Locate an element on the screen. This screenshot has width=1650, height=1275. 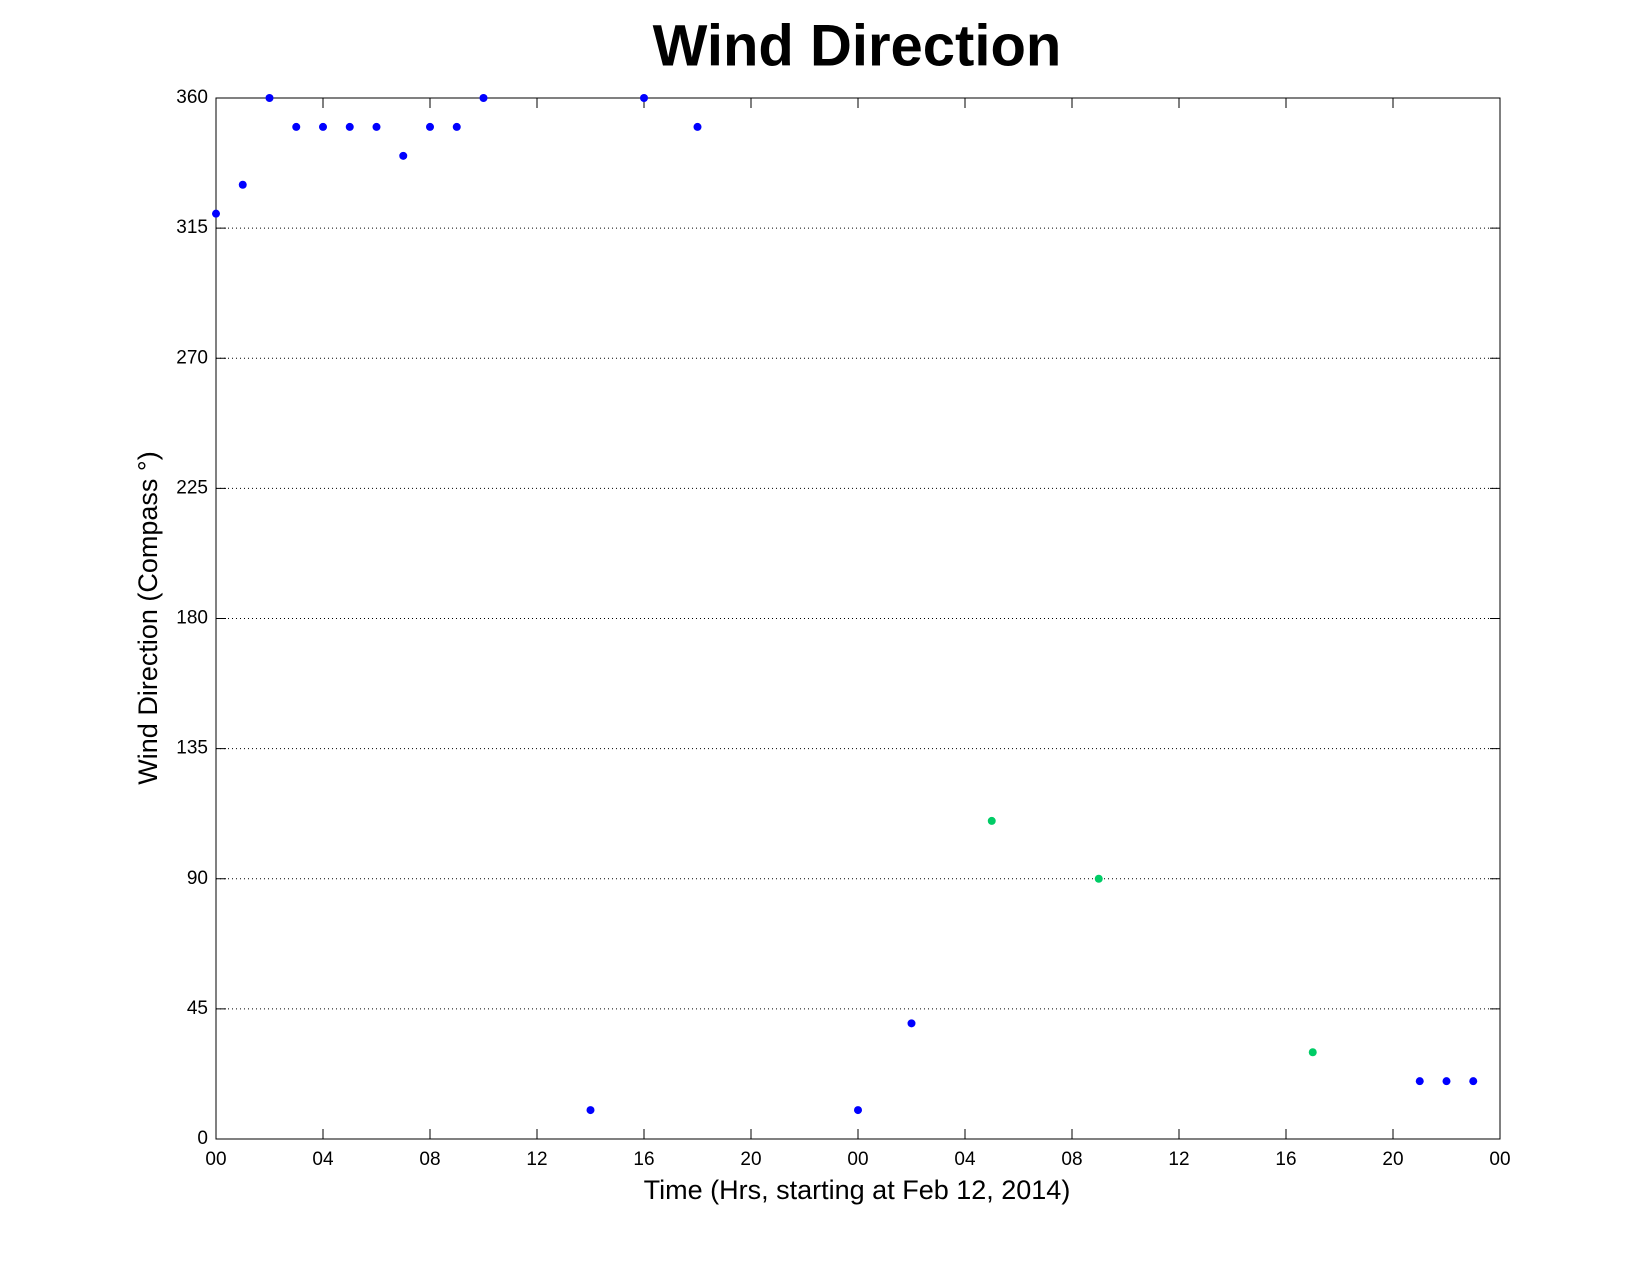
y-tick-label: 360 is located at coordinates (192, 97).